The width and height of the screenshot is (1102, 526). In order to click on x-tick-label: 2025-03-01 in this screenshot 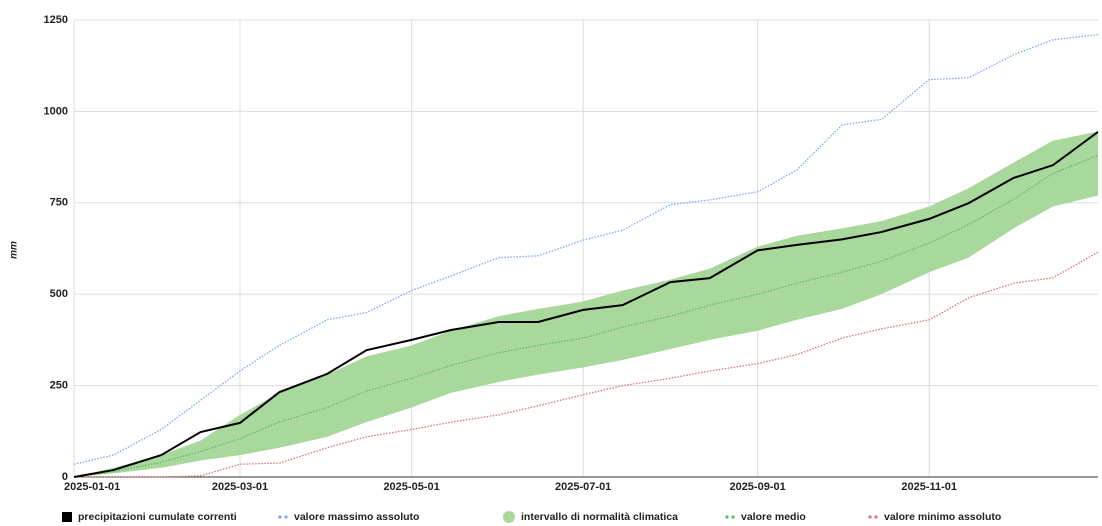, I will do `click(240, 487)`.